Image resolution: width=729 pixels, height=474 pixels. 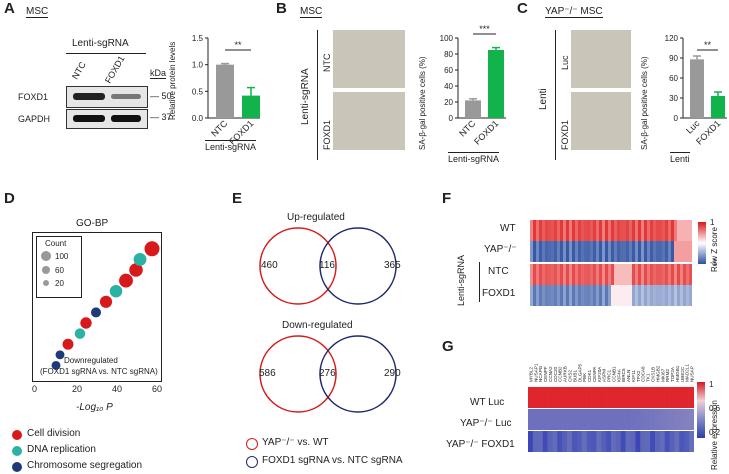 I want to click on blot-foxd1, so click(x=107, y=97).